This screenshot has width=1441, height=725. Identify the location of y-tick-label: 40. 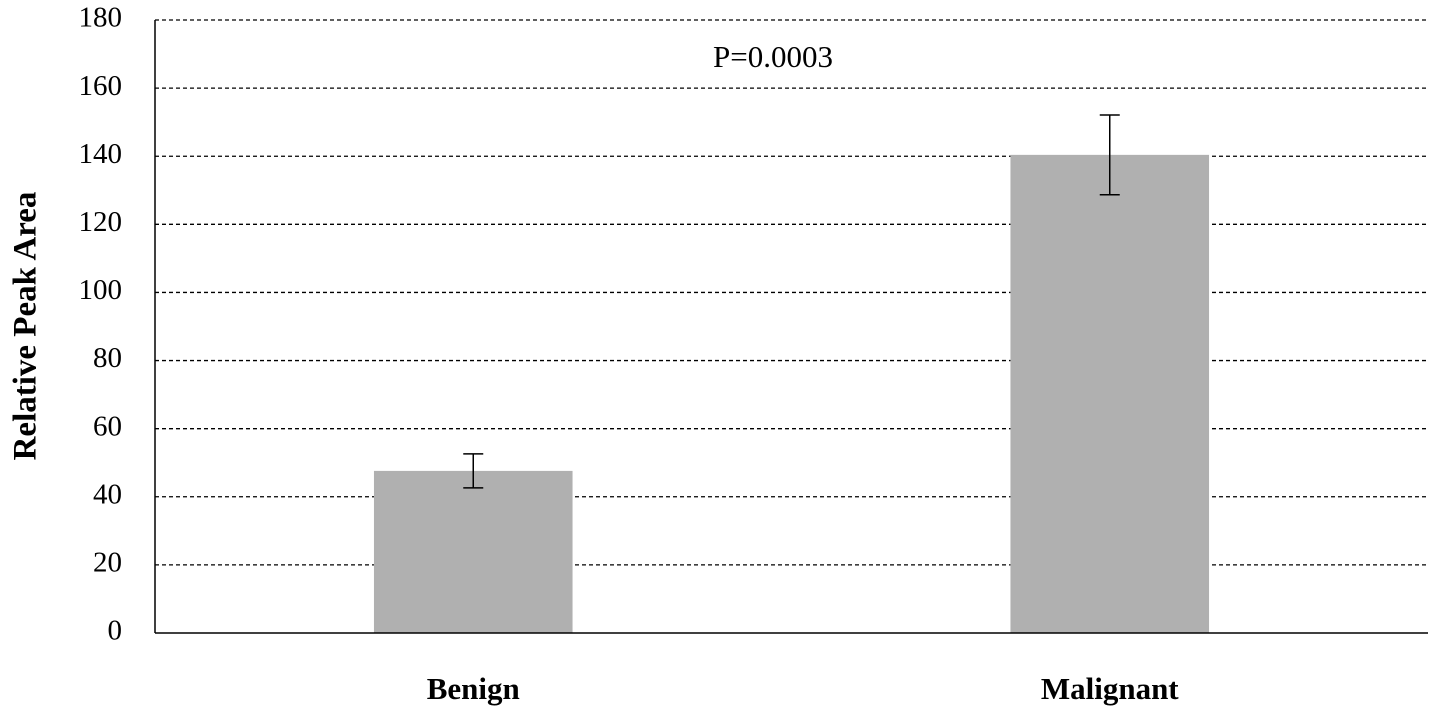
(107, 494).